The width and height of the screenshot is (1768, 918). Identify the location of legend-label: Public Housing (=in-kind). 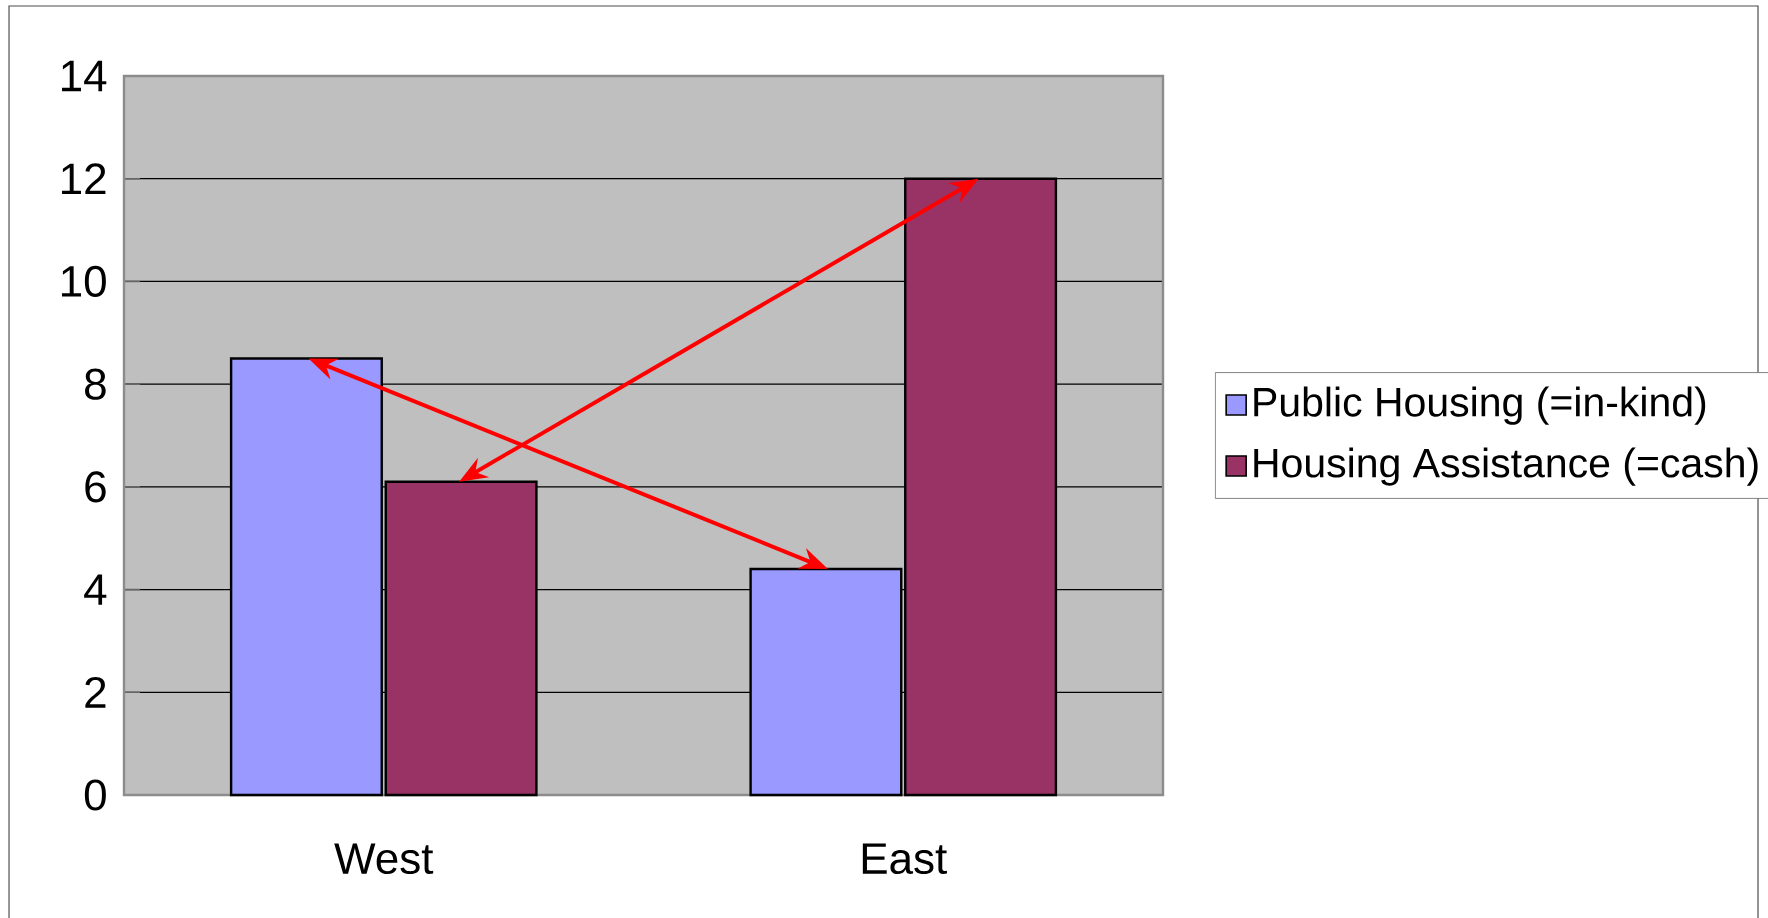
(1480, 405).